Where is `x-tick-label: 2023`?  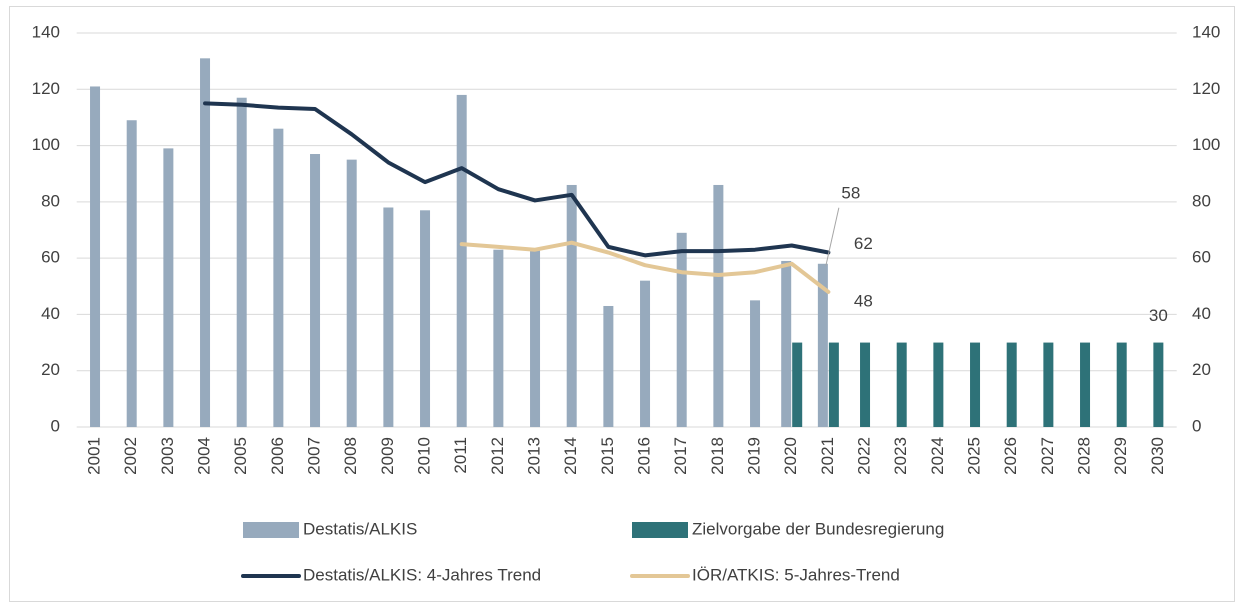
x-tick-label: 2023 is located at coordinates (900, 456).